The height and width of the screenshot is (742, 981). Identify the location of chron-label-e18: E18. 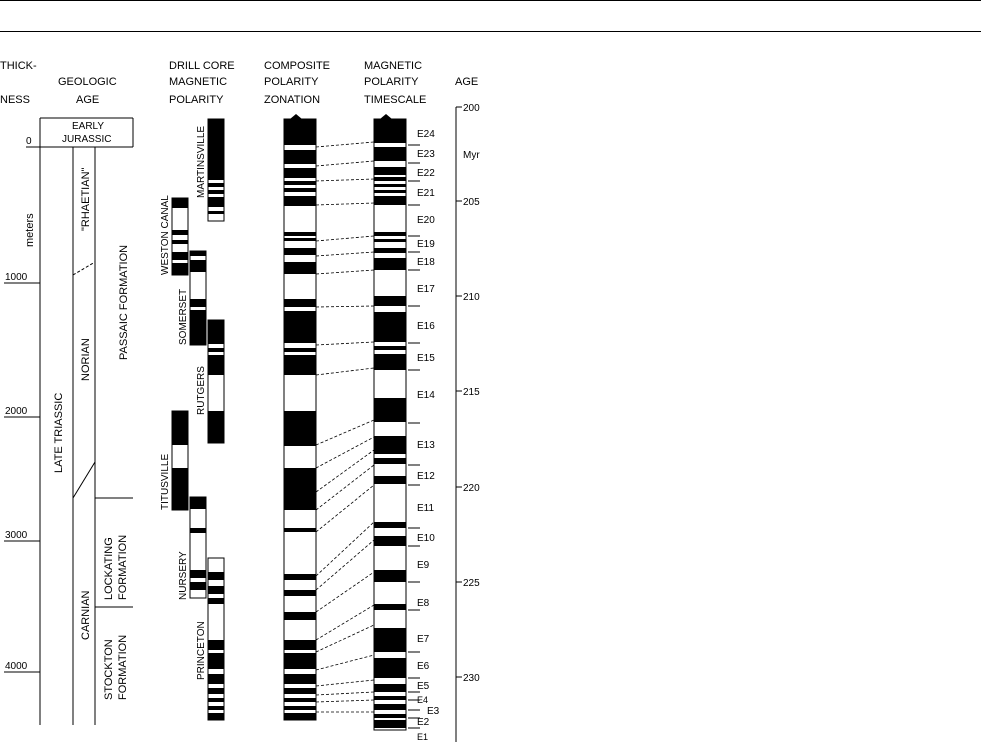
(426, 262).